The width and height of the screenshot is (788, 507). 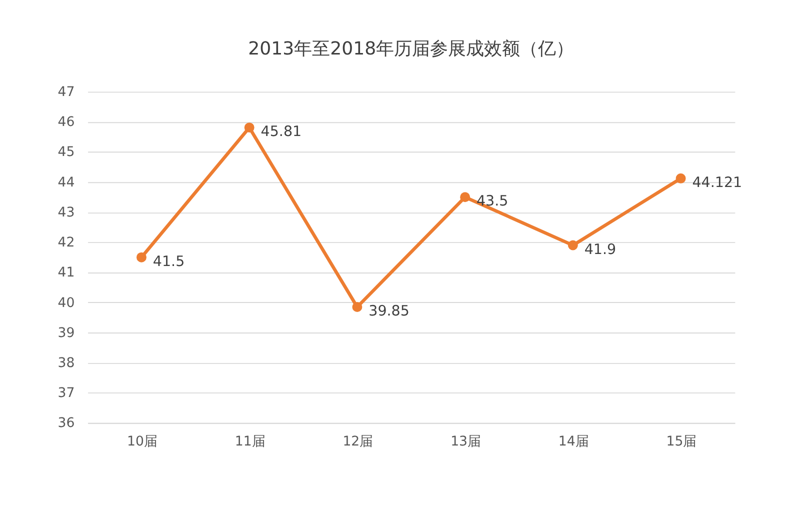 I want to click on data-label: 41.5, so click(x=168, y=262).